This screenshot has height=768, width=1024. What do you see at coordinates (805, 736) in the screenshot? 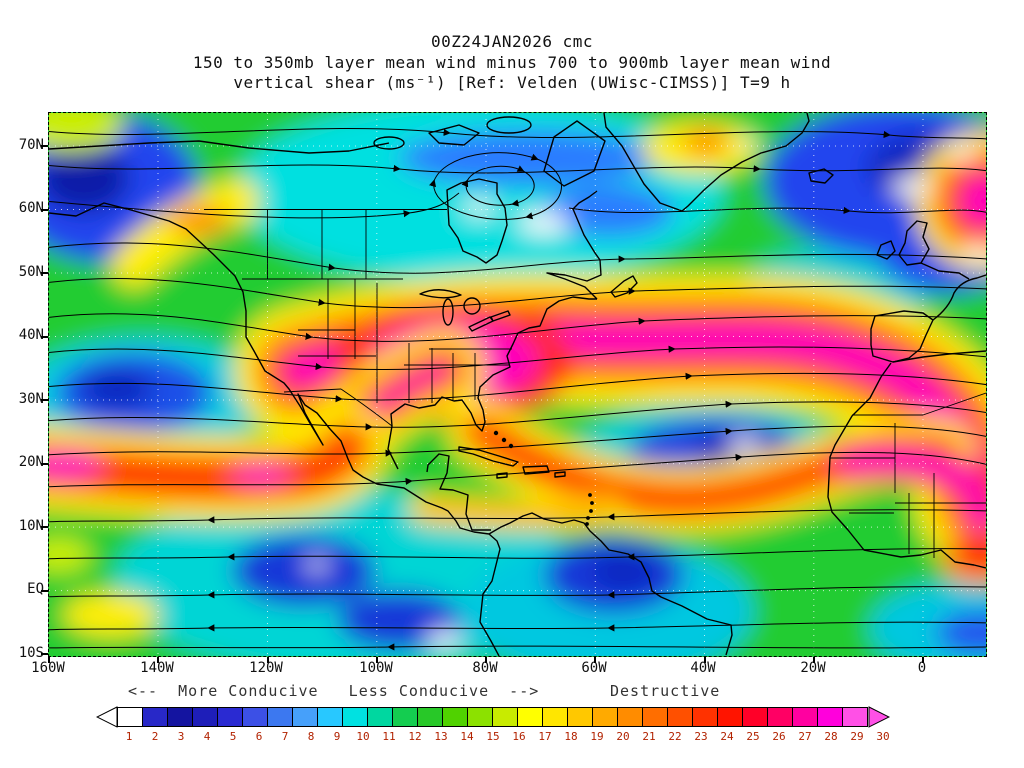
I see `colorbar-number: 27` at bounding box center [805, 736].